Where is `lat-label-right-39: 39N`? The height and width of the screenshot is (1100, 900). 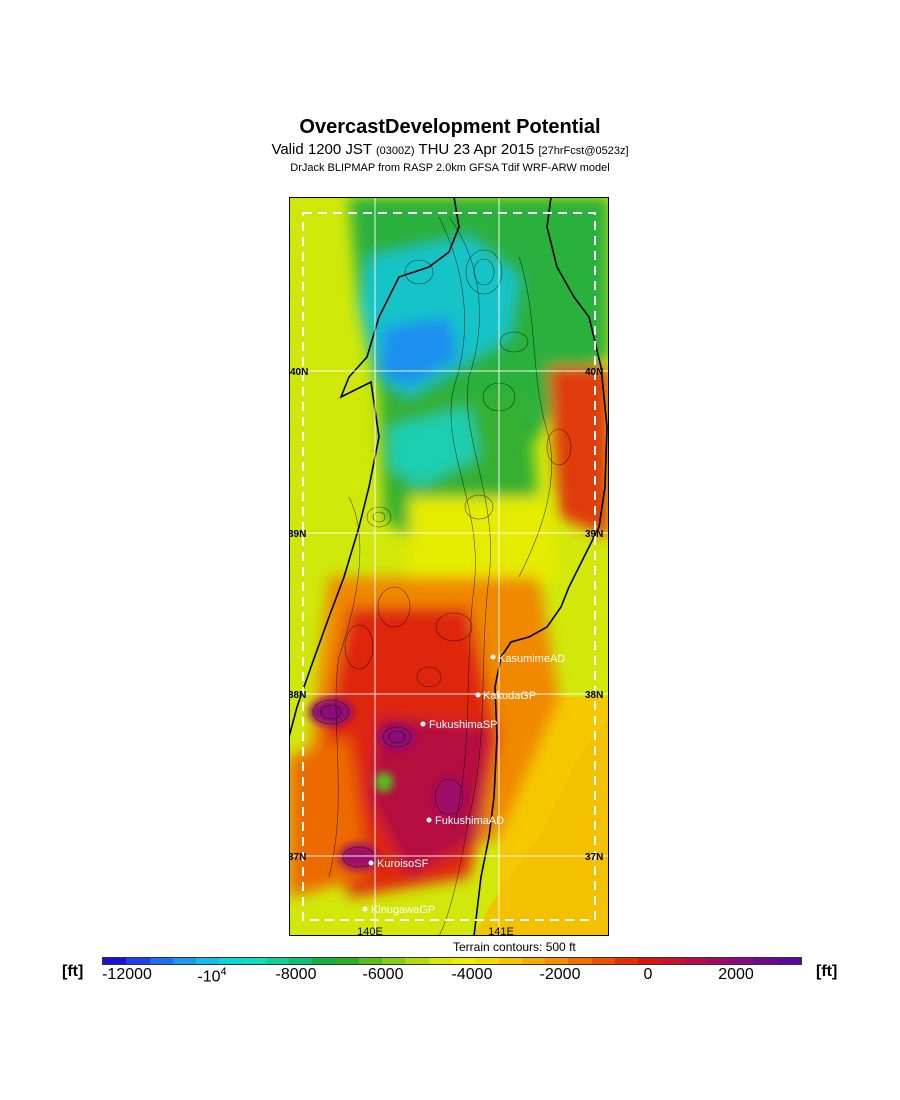
lat-label-right-39: 39N is located at coordinates (594, 534).